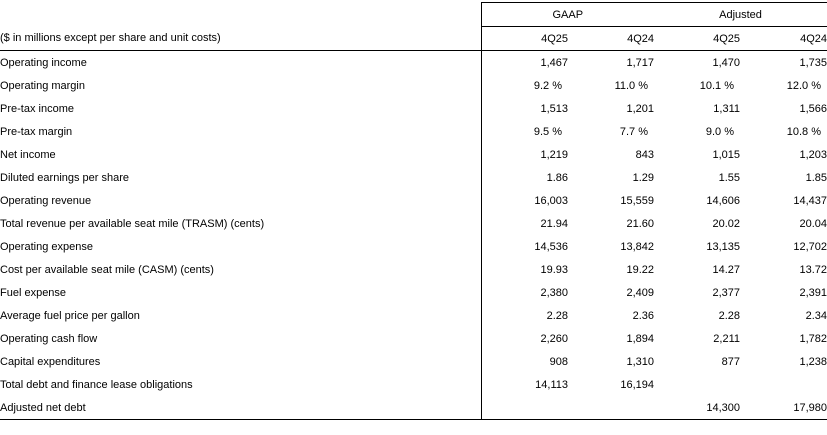 Image resolution: width=827 pixels, height=435 pixels. I want to click on cell-value: 1,238, so click(813, 361).